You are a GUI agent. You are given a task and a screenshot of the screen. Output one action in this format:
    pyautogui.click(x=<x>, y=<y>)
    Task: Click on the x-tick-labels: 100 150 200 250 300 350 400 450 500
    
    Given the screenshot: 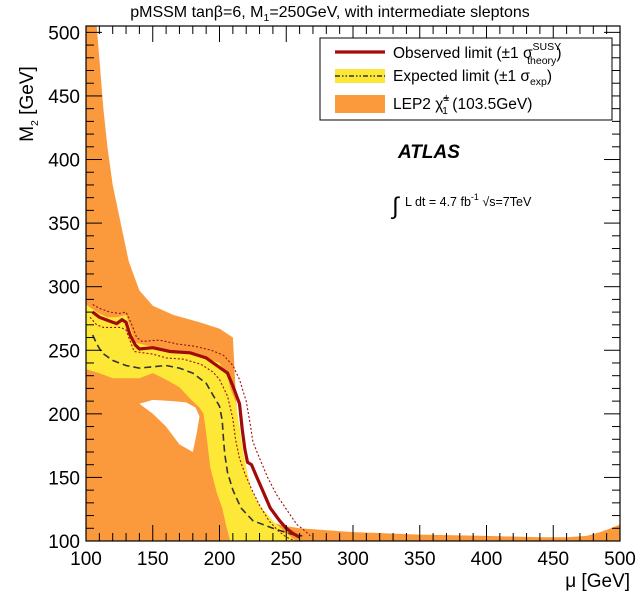 What is the action you would take?
    pyautogui.click(x=353, y=559)
    